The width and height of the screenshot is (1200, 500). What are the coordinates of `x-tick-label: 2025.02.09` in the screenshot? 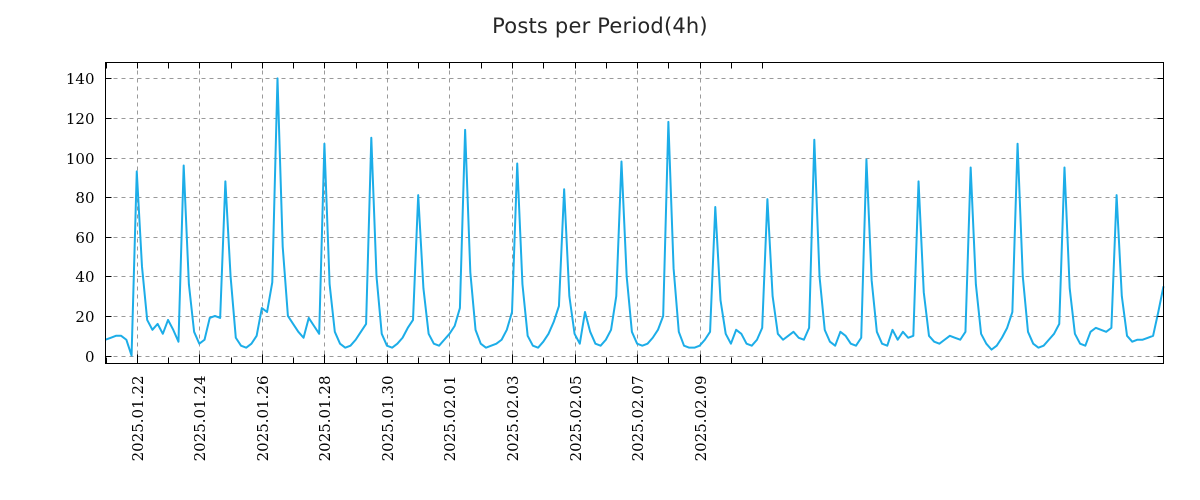 It's located at (701, 419).